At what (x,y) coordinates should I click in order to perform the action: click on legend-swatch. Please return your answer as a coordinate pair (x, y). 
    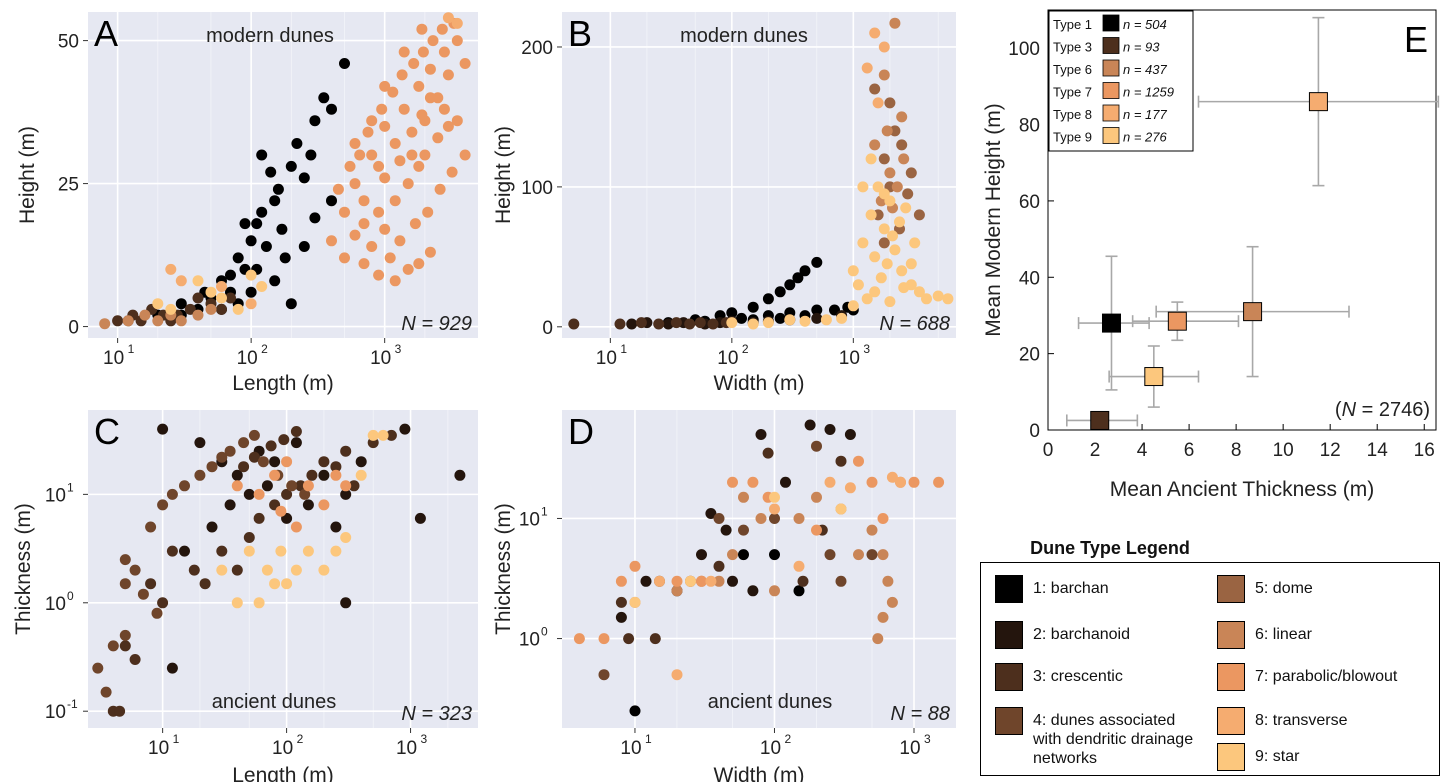
    Looking at the image, I should click on (1009, 589).